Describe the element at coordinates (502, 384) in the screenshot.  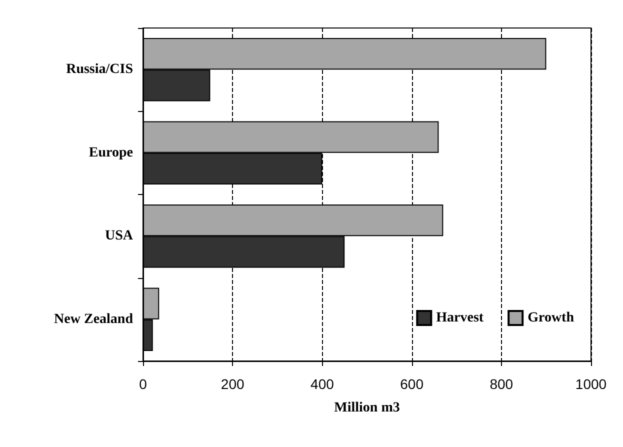
I see `x-tick-label: 800` at that location.